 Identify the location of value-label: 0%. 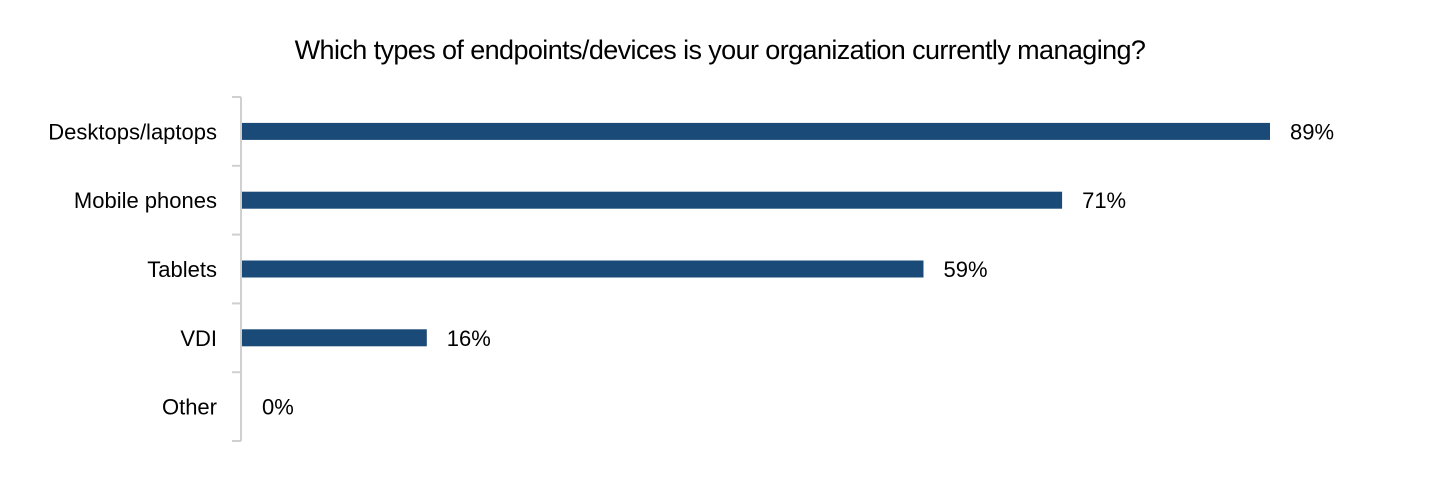
(278, 407).